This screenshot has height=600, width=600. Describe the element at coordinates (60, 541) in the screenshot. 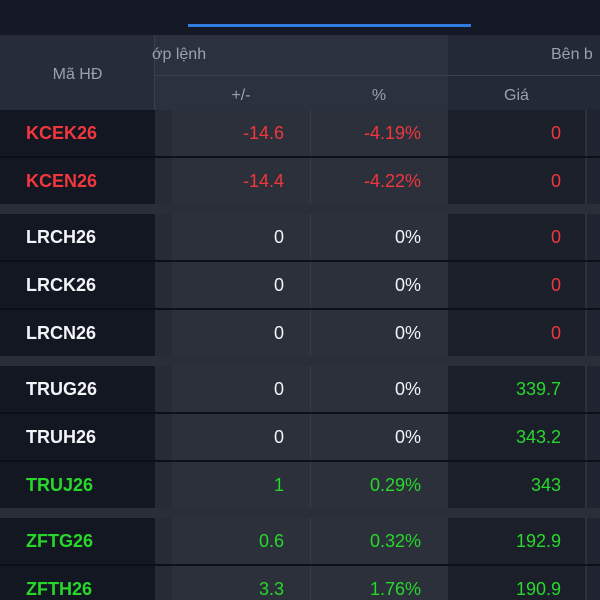

I see `contract-code: ZFTG26` at that location.